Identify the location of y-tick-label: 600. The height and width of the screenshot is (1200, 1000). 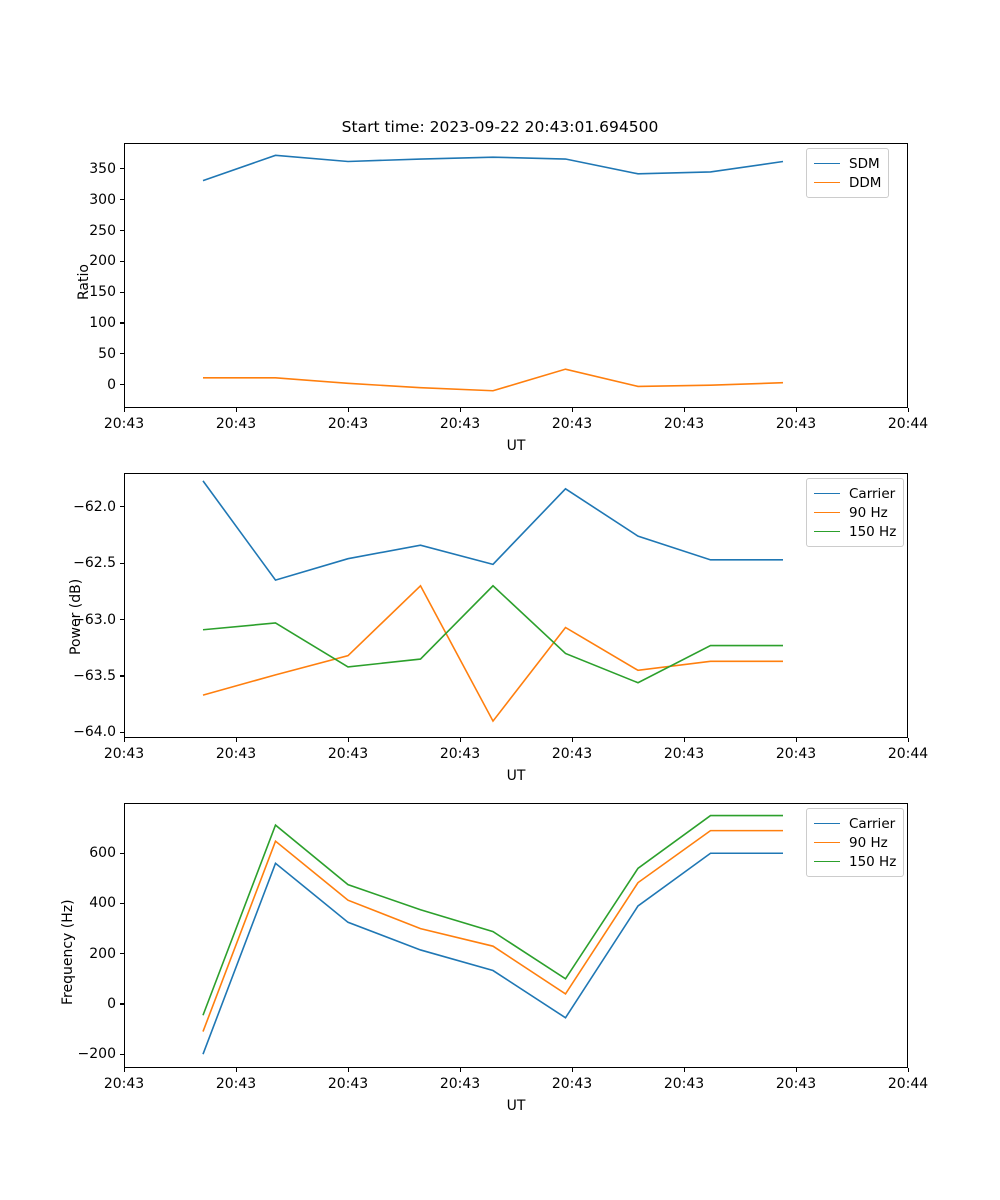
(102, 853).